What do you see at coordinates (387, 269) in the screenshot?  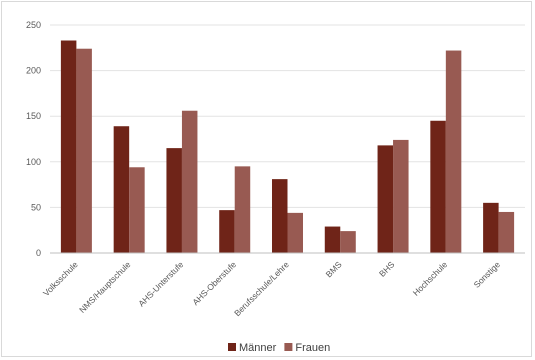 I see `x-category-label: BHS` at bounding box center [387, 269].